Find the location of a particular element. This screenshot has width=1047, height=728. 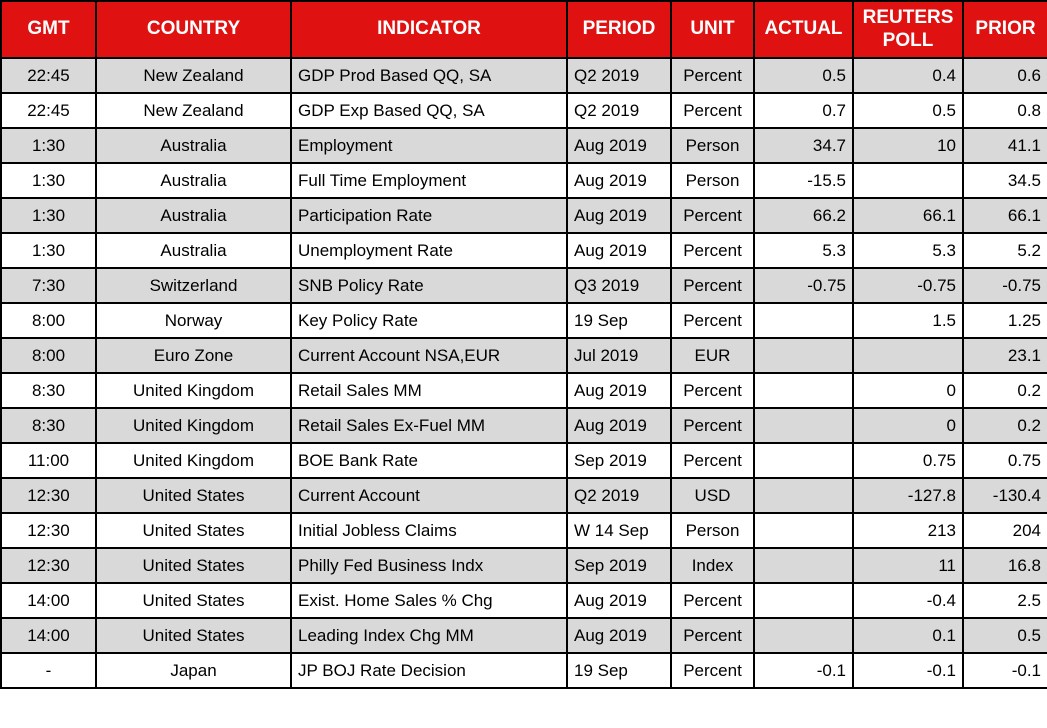

cell-country: Norway is located at coordinates (193, 320).